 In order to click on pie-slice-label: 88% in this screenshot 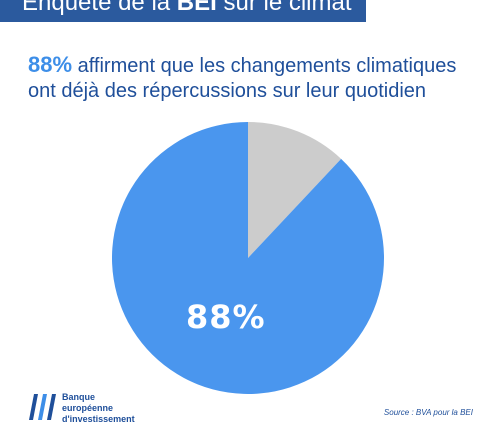, I will do `click(226, 317)`.